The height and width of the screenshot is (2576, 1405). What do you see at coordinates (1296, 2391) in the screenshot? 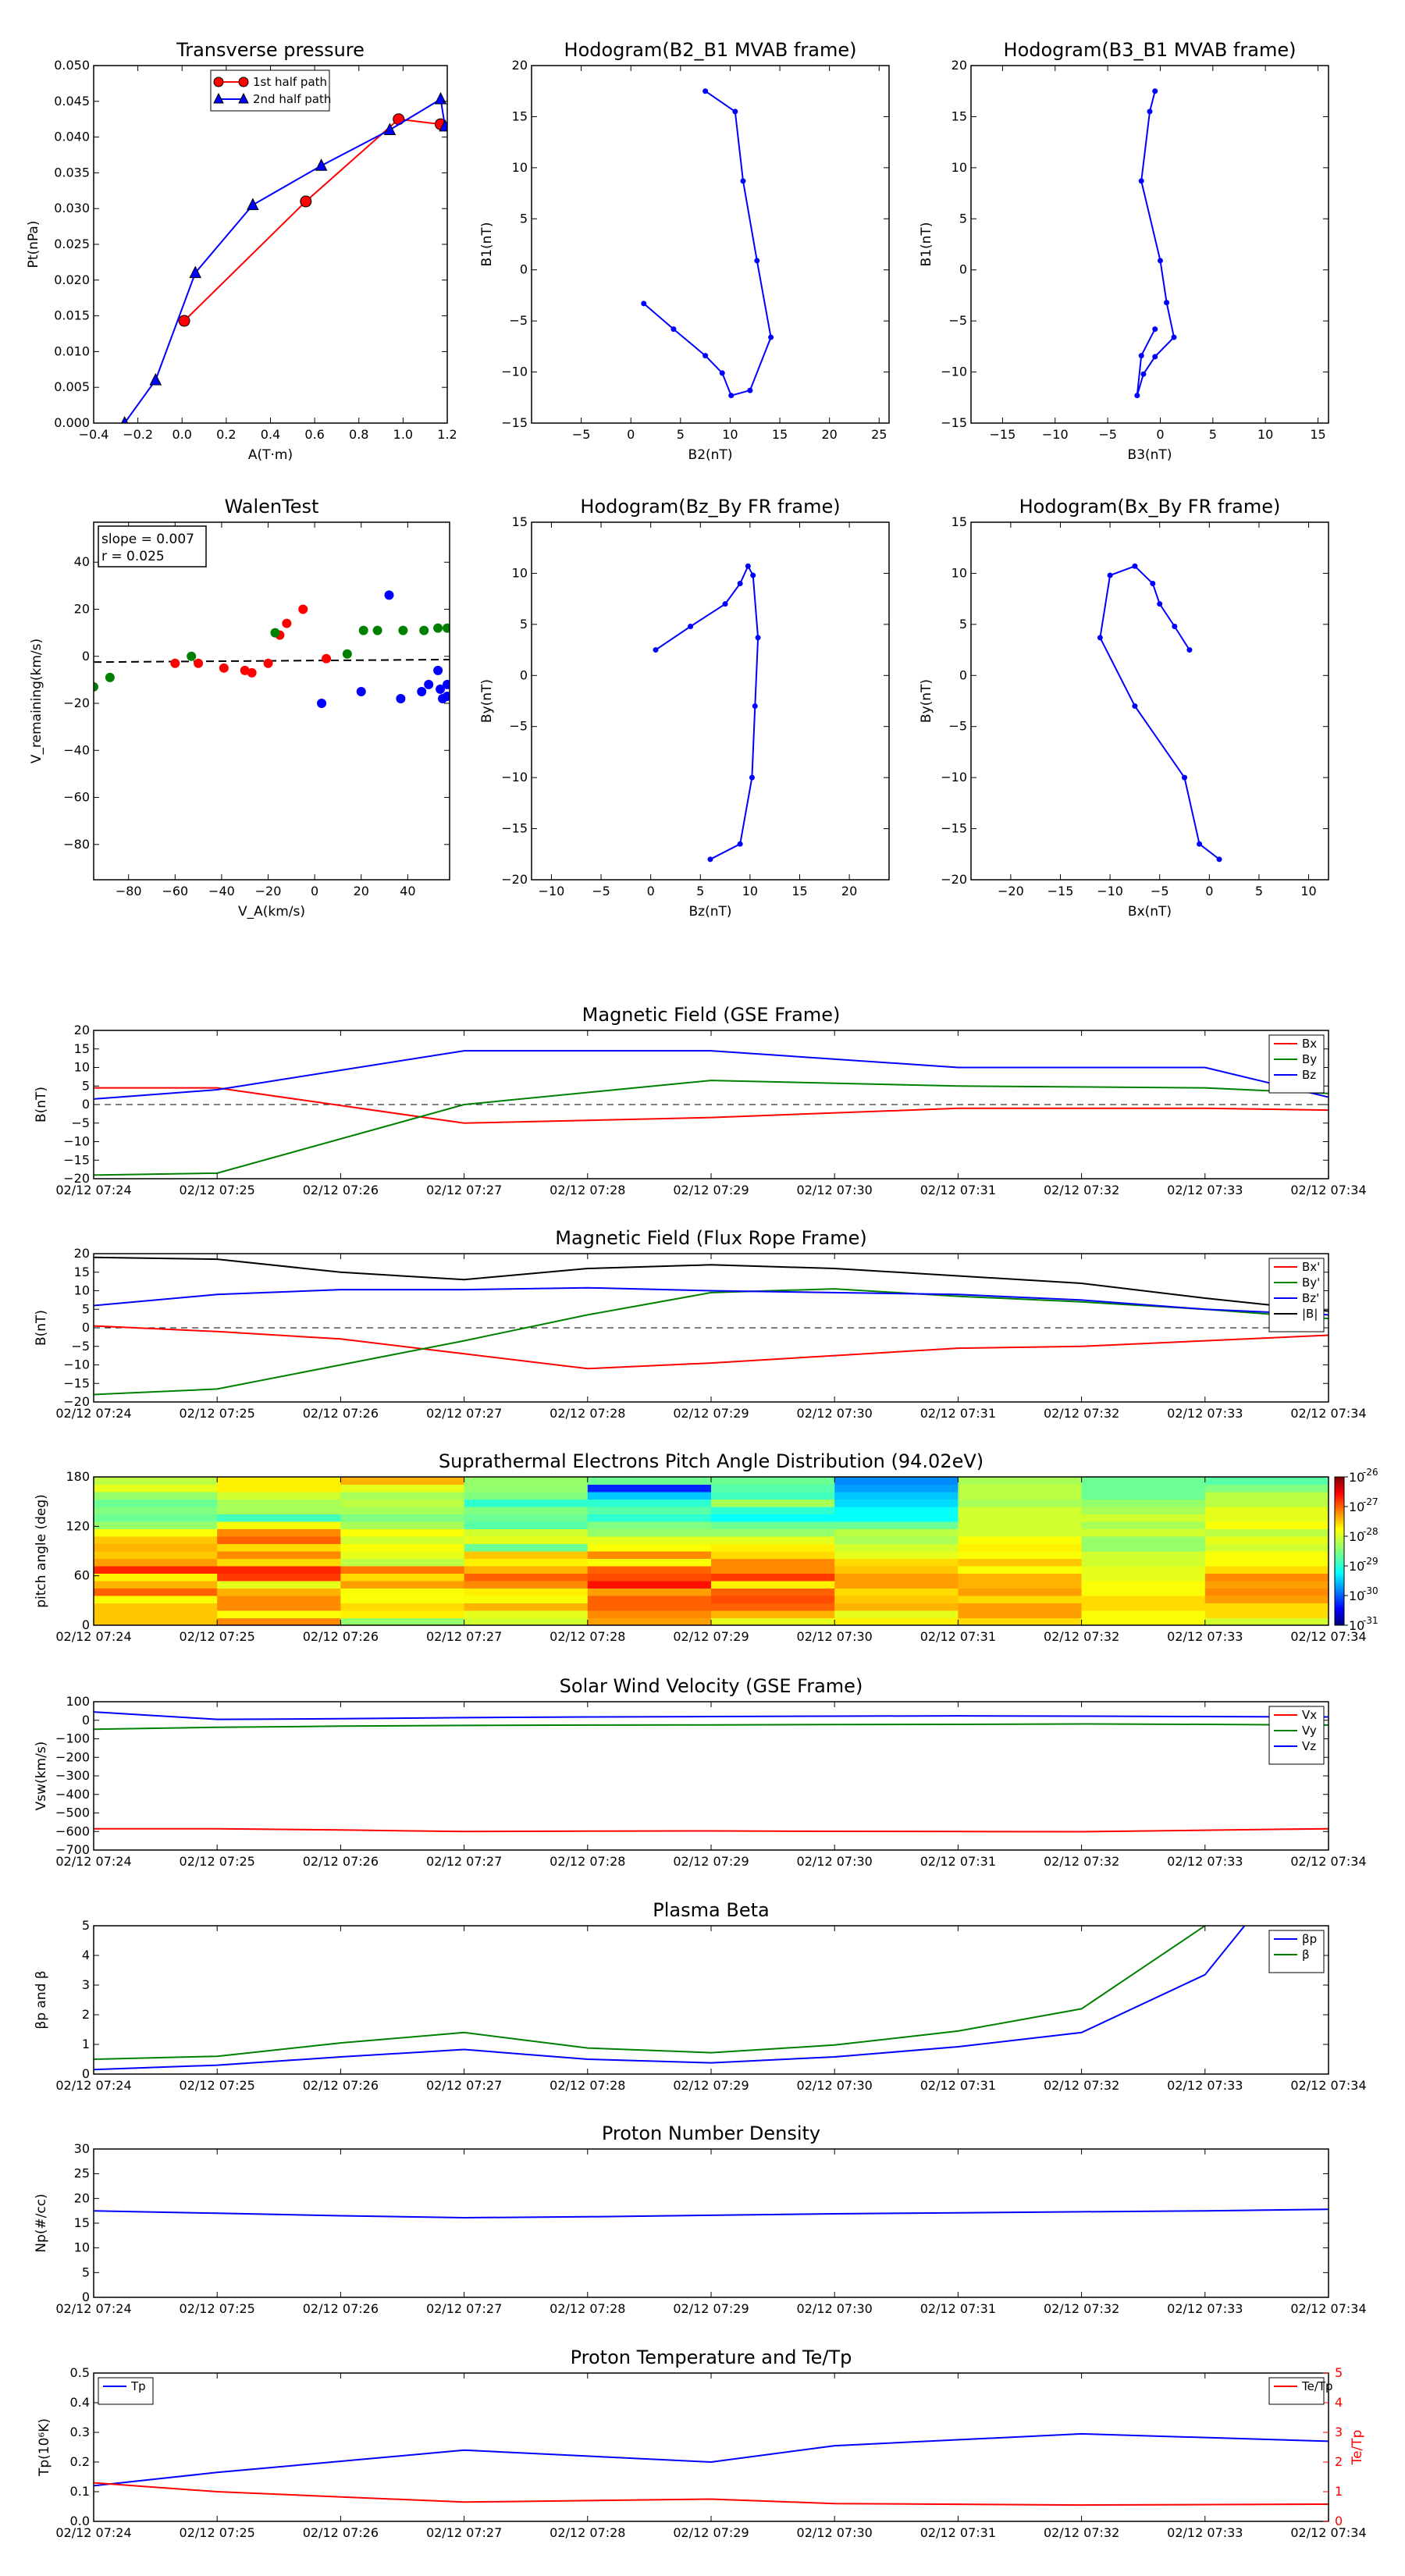
I see `legend-box` at bounding box center [1296, 2391].